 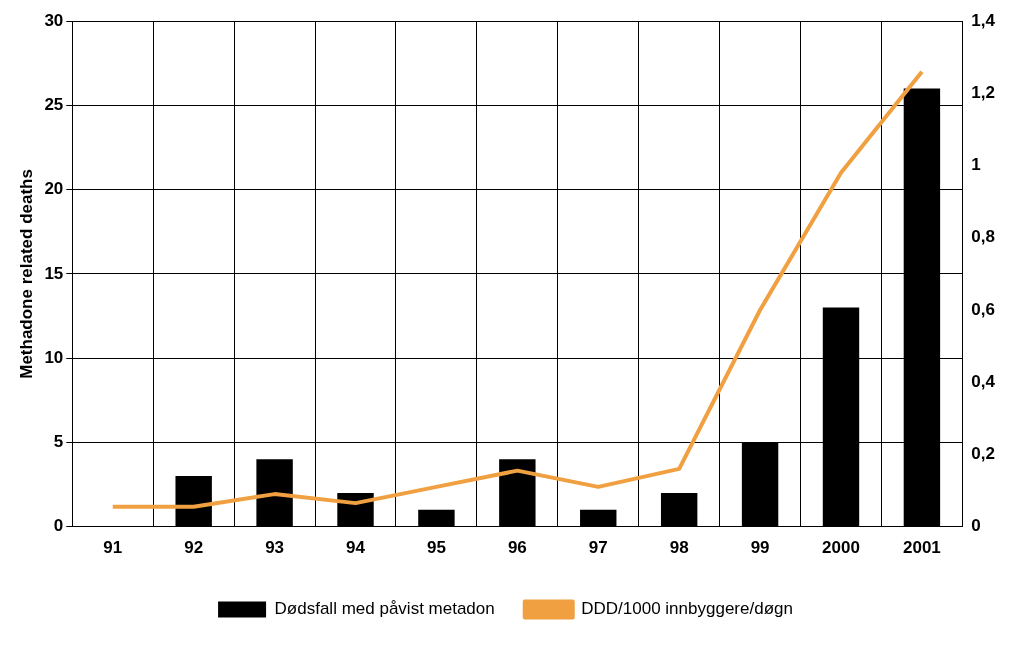 What do you see at coordinates (983, 20) in the screenshot?
I see `y2-tick-label: 1,4` at bounding box center [983, 20].